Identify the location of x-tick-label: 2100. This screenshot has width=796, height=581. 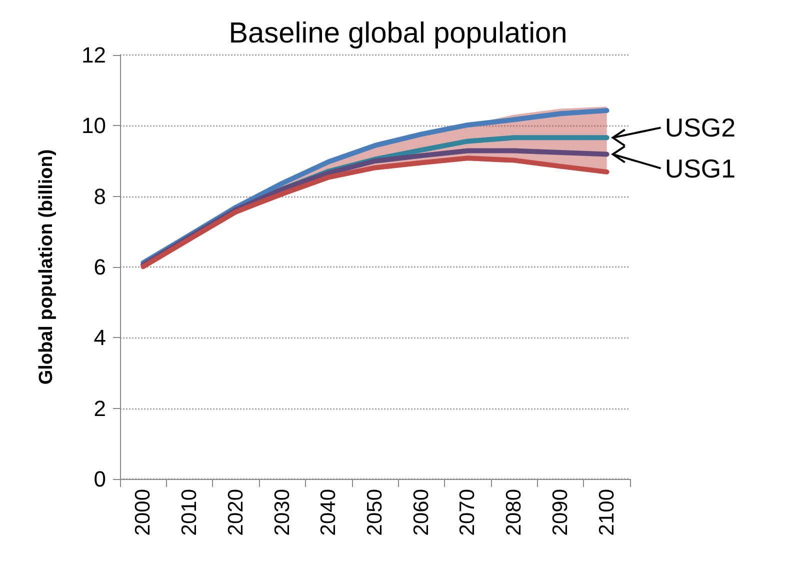
(606, 512).